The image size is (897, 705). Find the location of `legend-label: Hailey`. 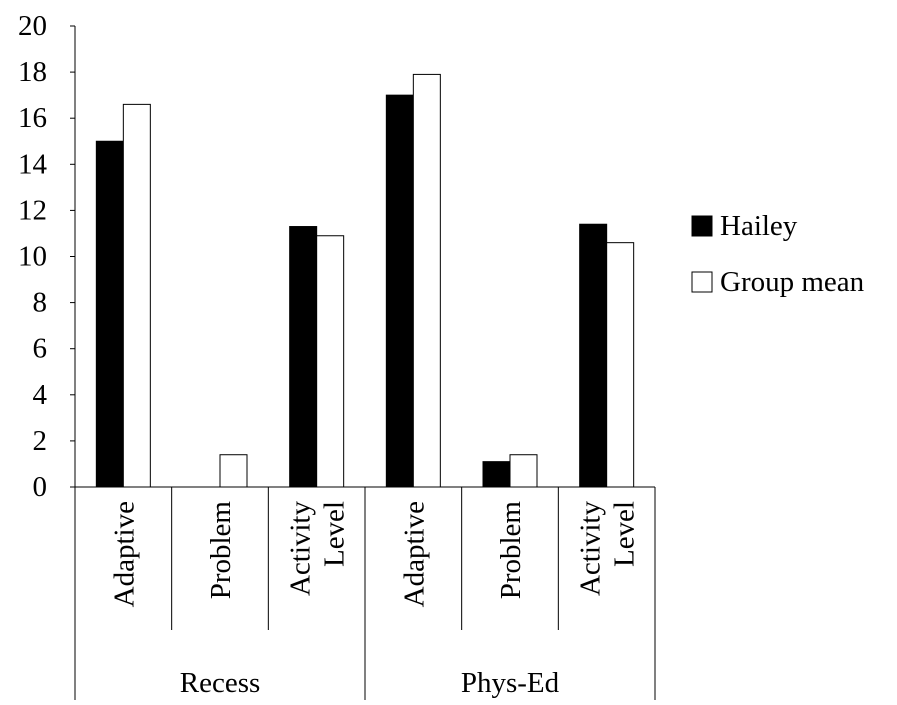

legend-label: Hailey is located at coordinates (759, 226).